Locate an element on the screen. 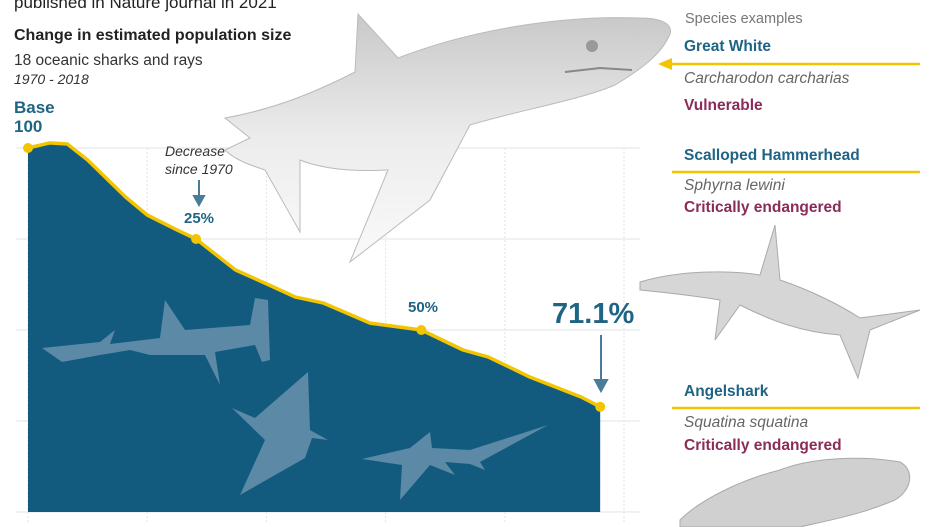 The height and width of the screenshot is (527, 938). label-25-percent: 25% is located at coordinates (199, 218).